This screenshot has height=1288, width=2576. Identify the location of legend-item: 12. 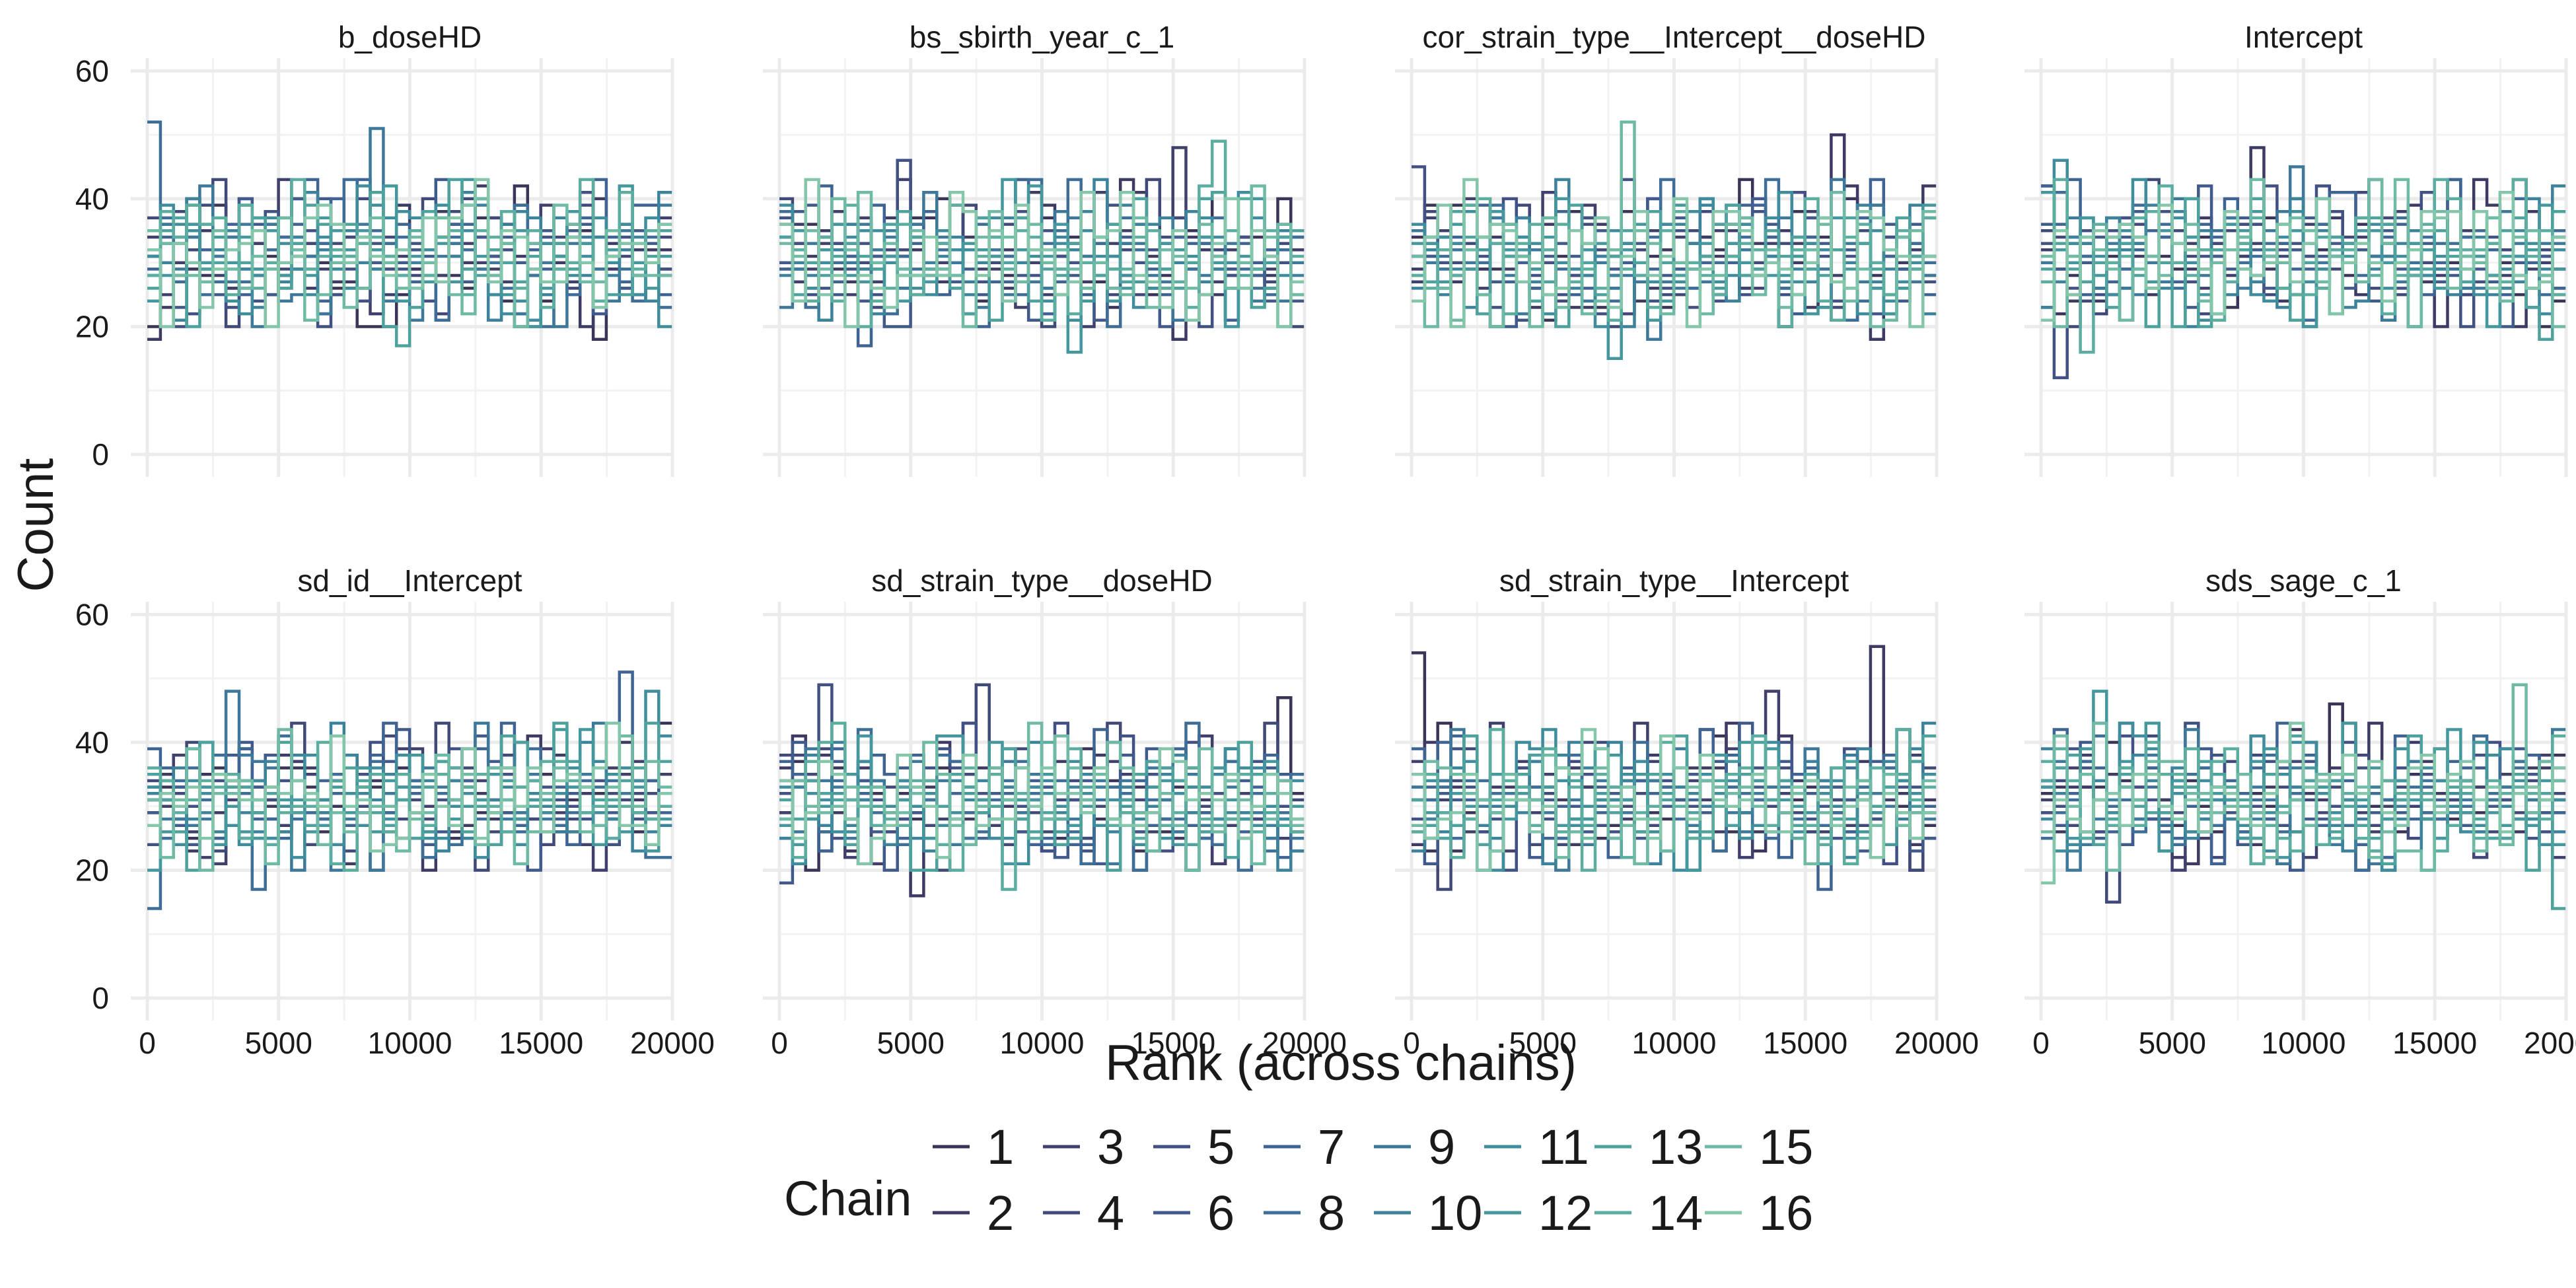
(1538, 1213).